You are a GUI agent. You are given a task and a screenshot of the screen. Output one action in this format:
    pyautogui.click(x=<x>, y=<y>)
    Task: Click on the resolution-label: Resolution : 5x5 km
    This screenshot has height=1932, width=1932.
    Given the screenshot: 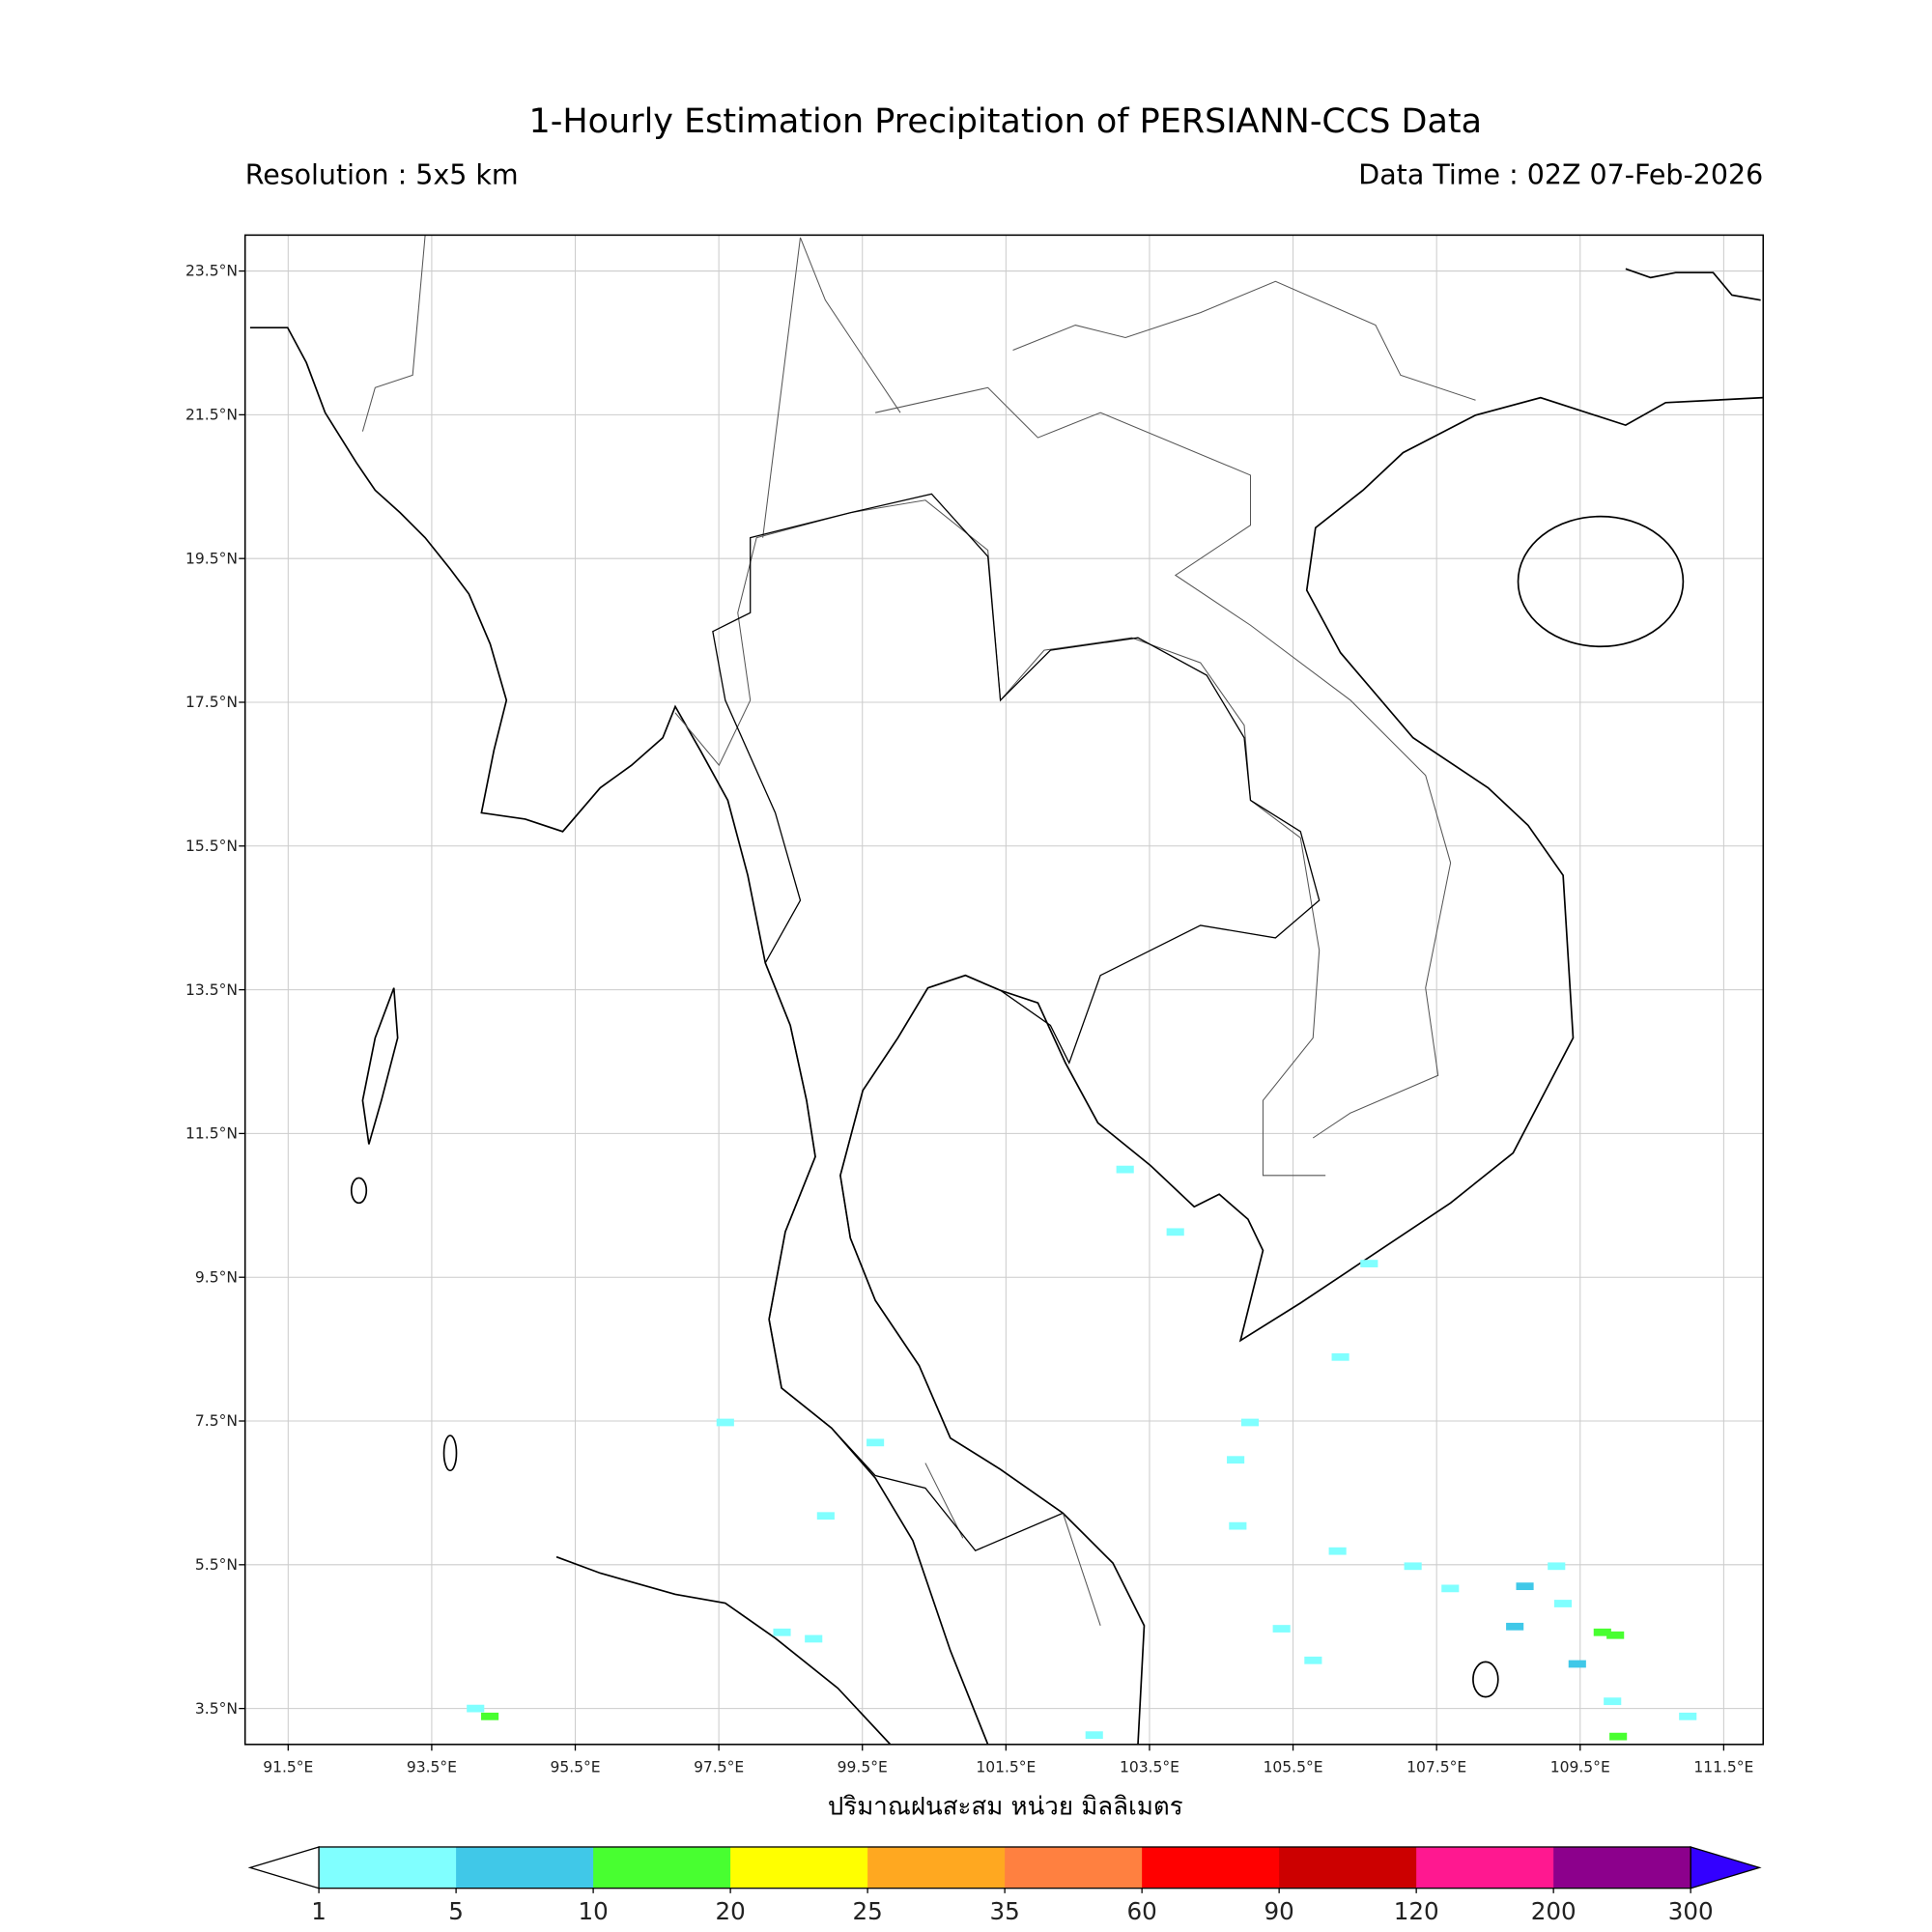 What is the action you would take?
    pyautogui.click(x=381, y=175)
    